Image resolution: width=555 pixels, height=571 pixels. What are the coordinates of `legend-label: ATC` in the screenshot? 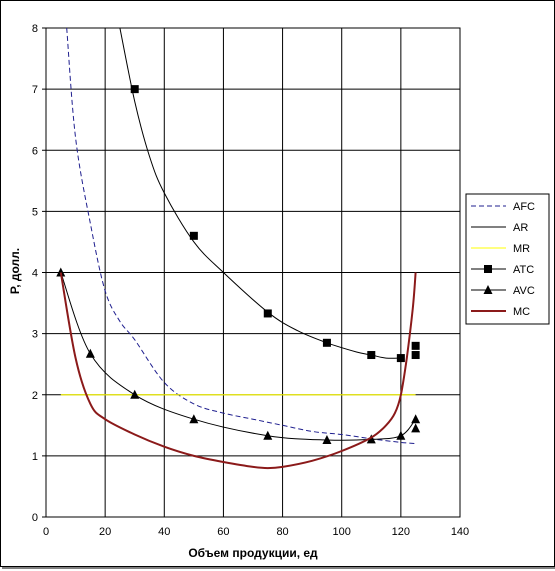 It's located at (523, 270).